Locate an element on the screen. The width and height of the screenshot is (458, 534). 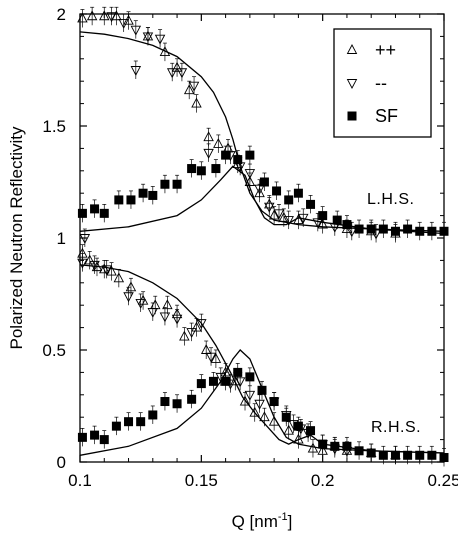
y-tick-label: 1.5 is located at coordinates (54, 126).